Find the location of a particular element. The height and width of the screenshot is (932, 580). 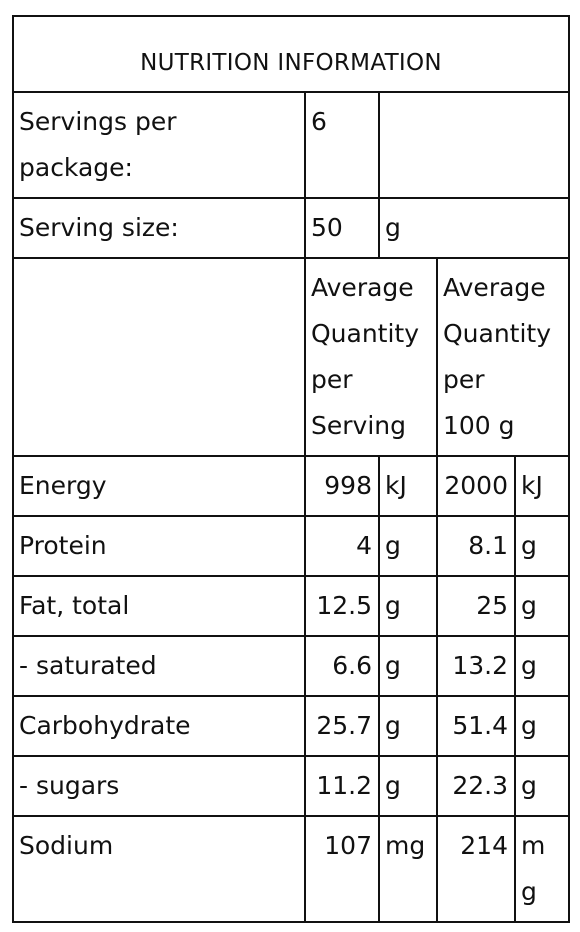

panel-title: NUTRITION INFORMATION is located at coordinates (291, 63).